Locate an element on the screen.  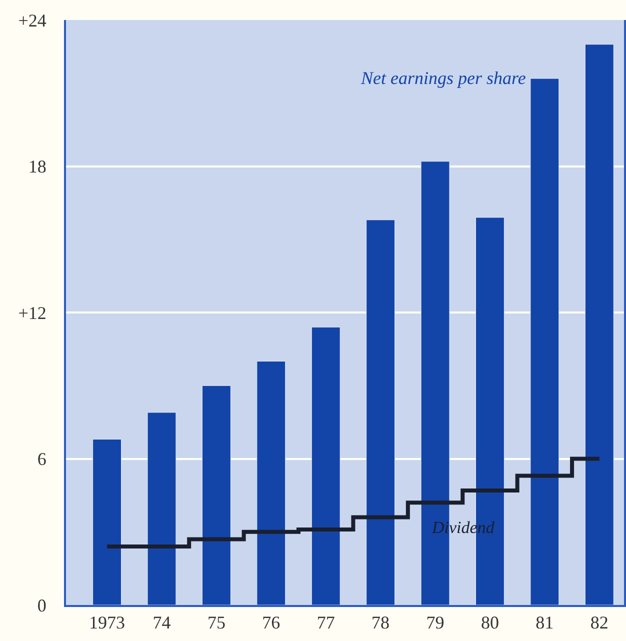
x-tick-label: 79 is located at coordinates (435, 622).